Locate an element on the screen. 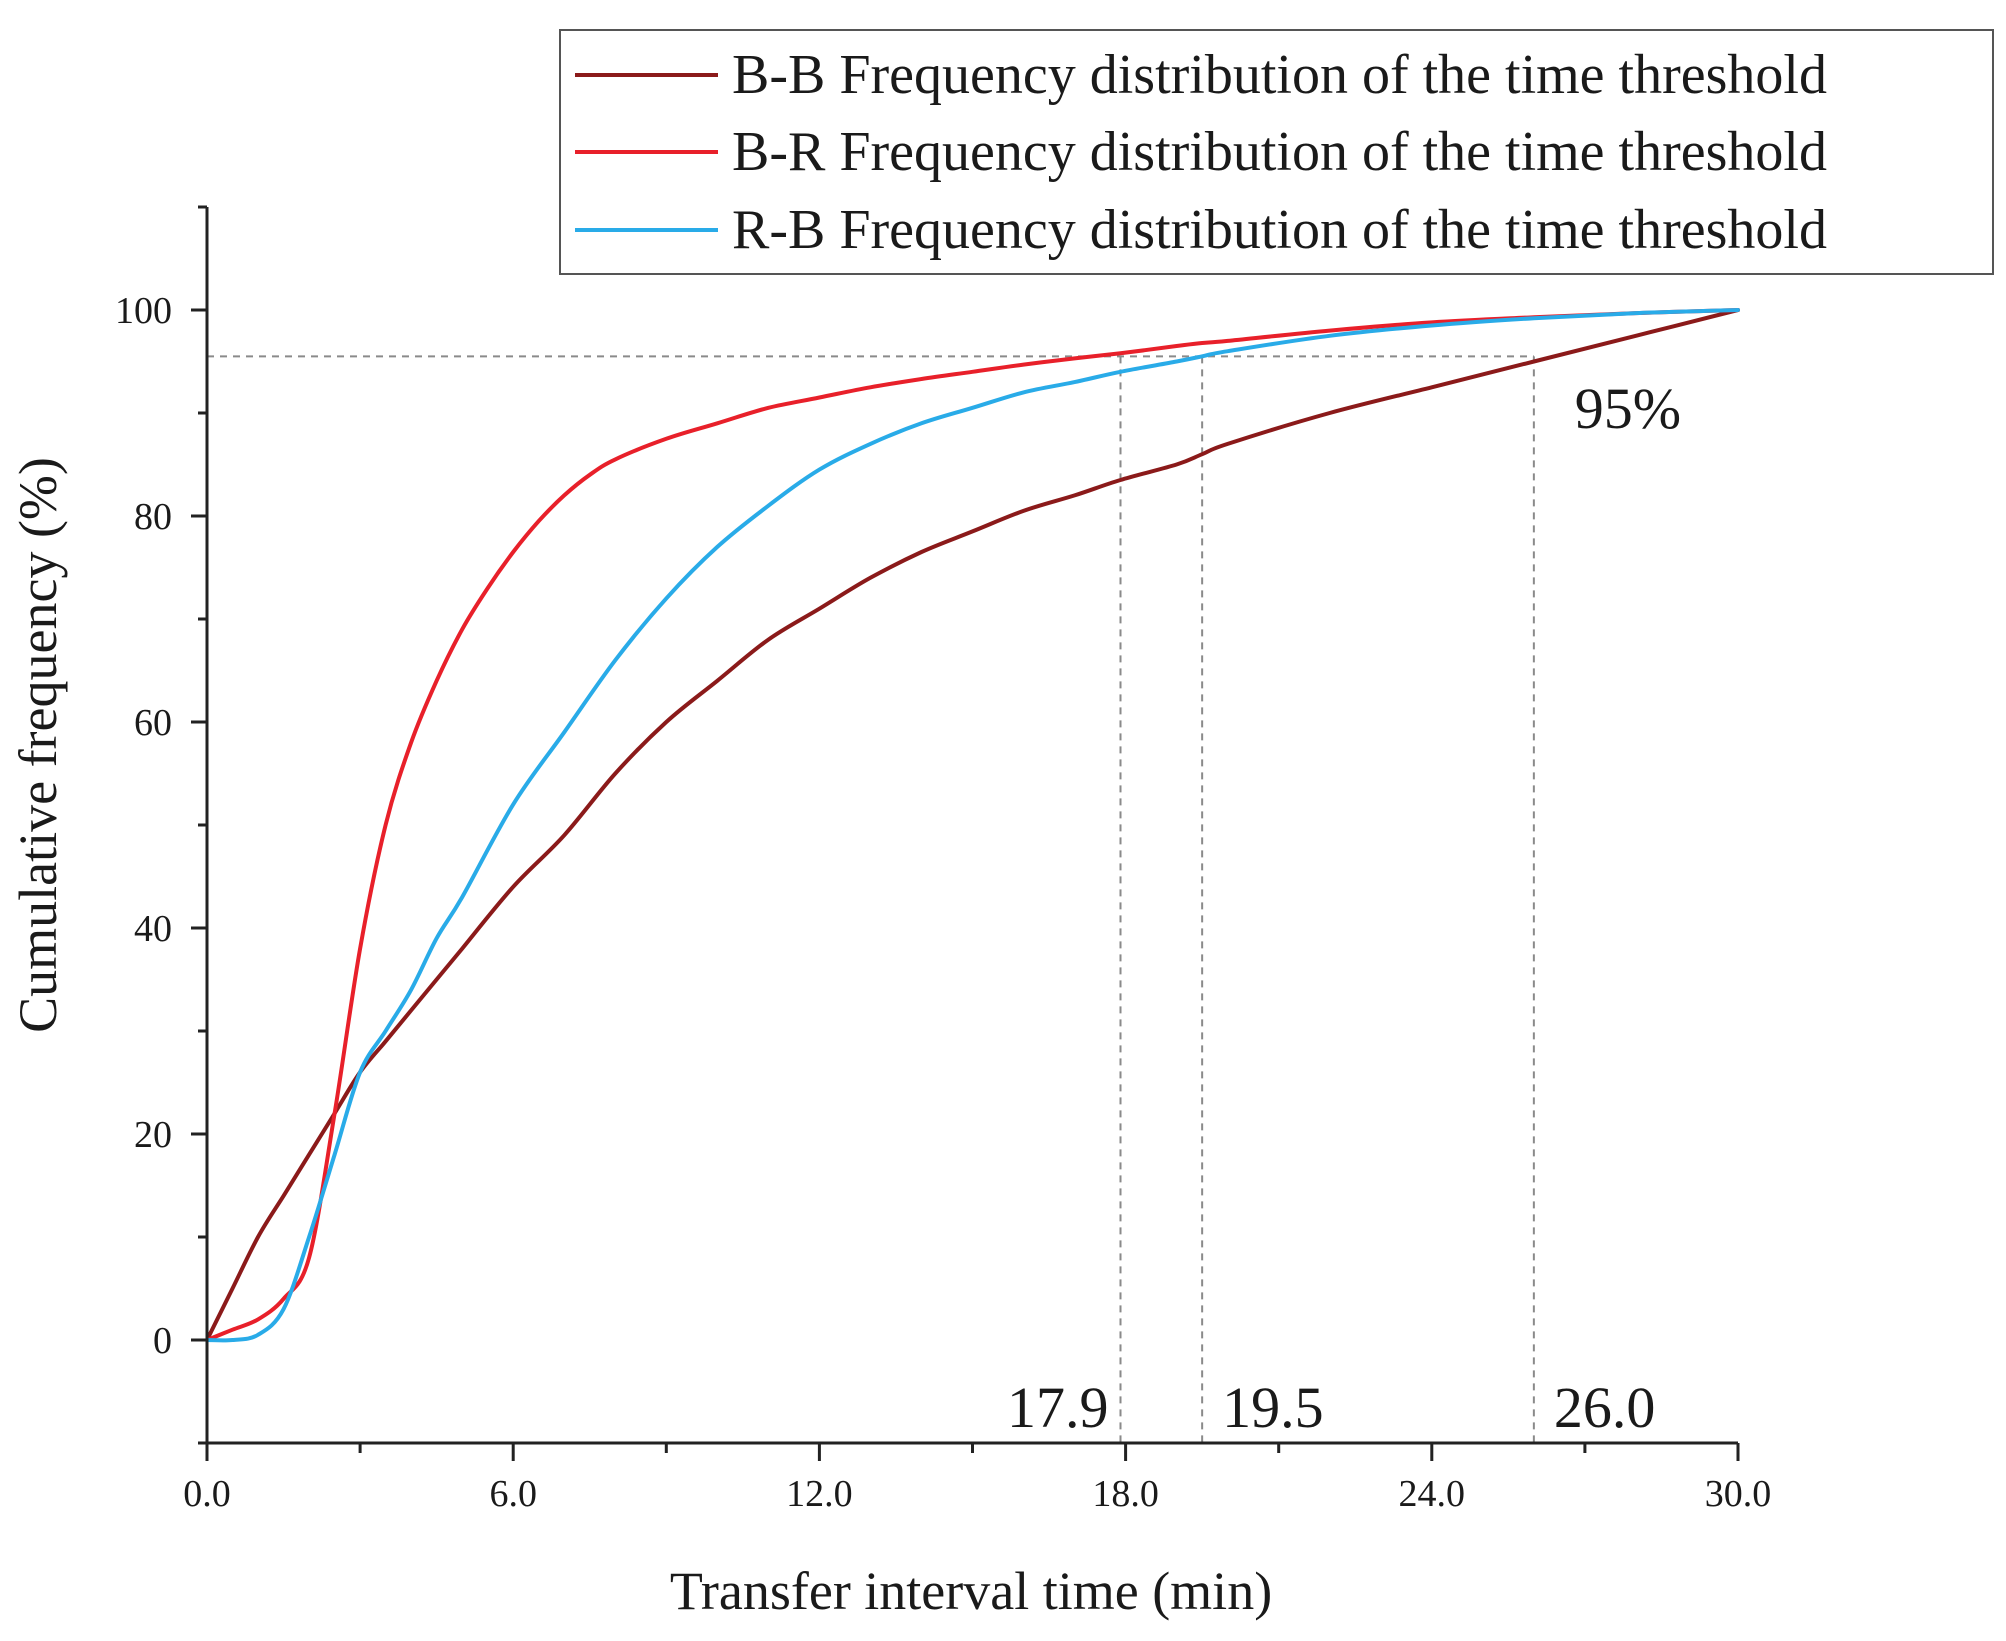  x-tick-label: 18.0 is located at coordinates (1125, 1494).